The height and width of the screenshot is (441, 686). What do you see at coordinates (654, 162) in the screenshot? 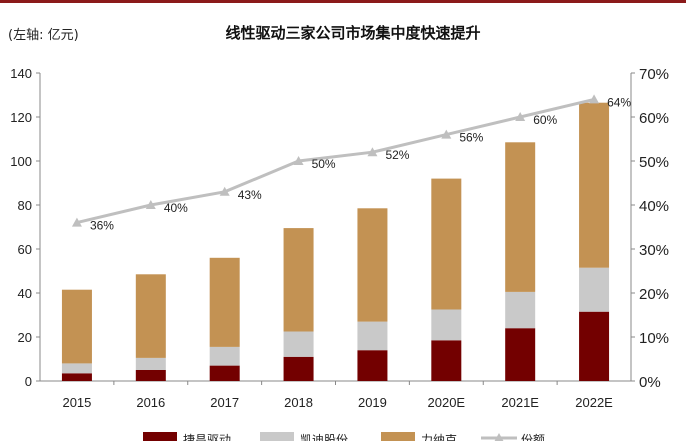
I see `right-tick-label: 50%` at bounding box center [654, 162].